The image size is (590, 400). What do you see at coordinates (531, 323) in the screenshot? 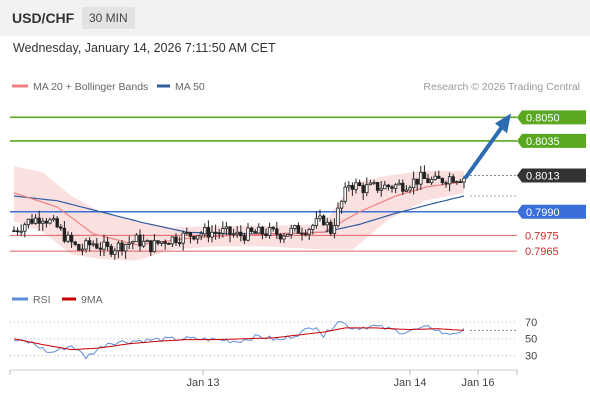
I see `rsi-tick-70: 70` at bounding box center [531, 323].